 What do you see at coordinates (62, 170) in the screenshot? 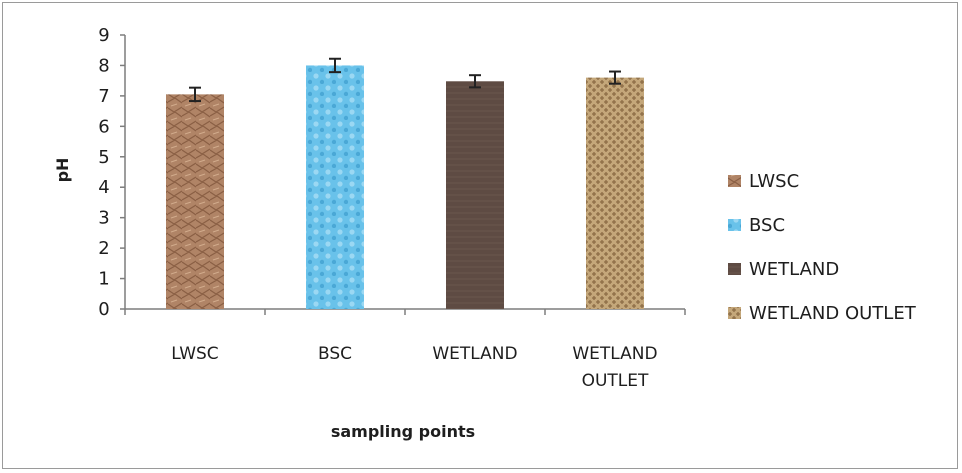
I see `y-axis-title: pH` at bounding box center [62, 170].